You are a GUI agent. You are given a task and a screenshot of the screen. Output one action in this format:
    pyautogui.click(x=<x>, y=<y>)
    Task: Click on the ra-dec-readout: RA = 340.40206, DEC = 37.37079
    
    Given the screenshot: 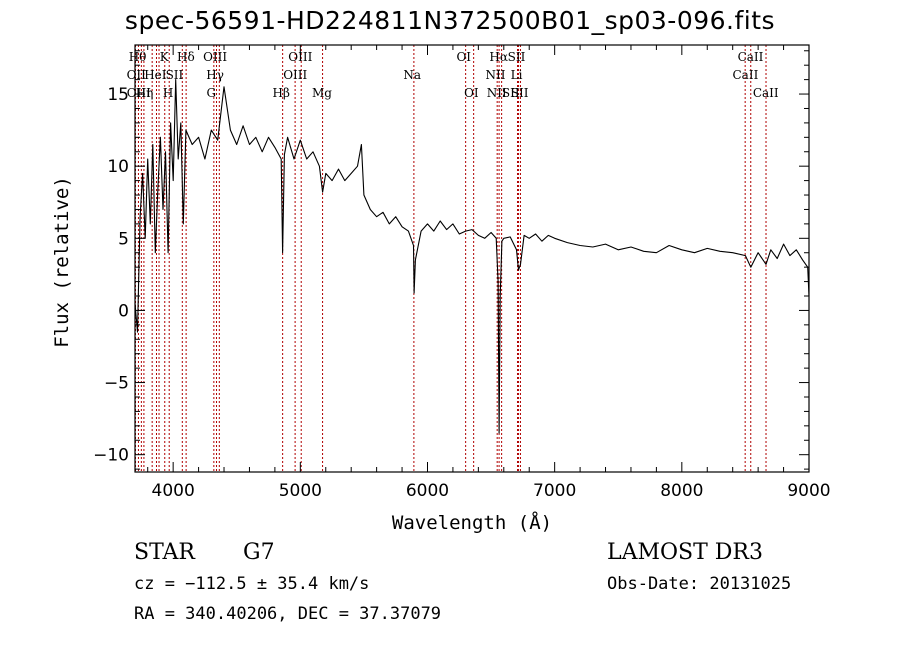 What is the action you would take?
    pyautogui.click(x=288, y=614)
    